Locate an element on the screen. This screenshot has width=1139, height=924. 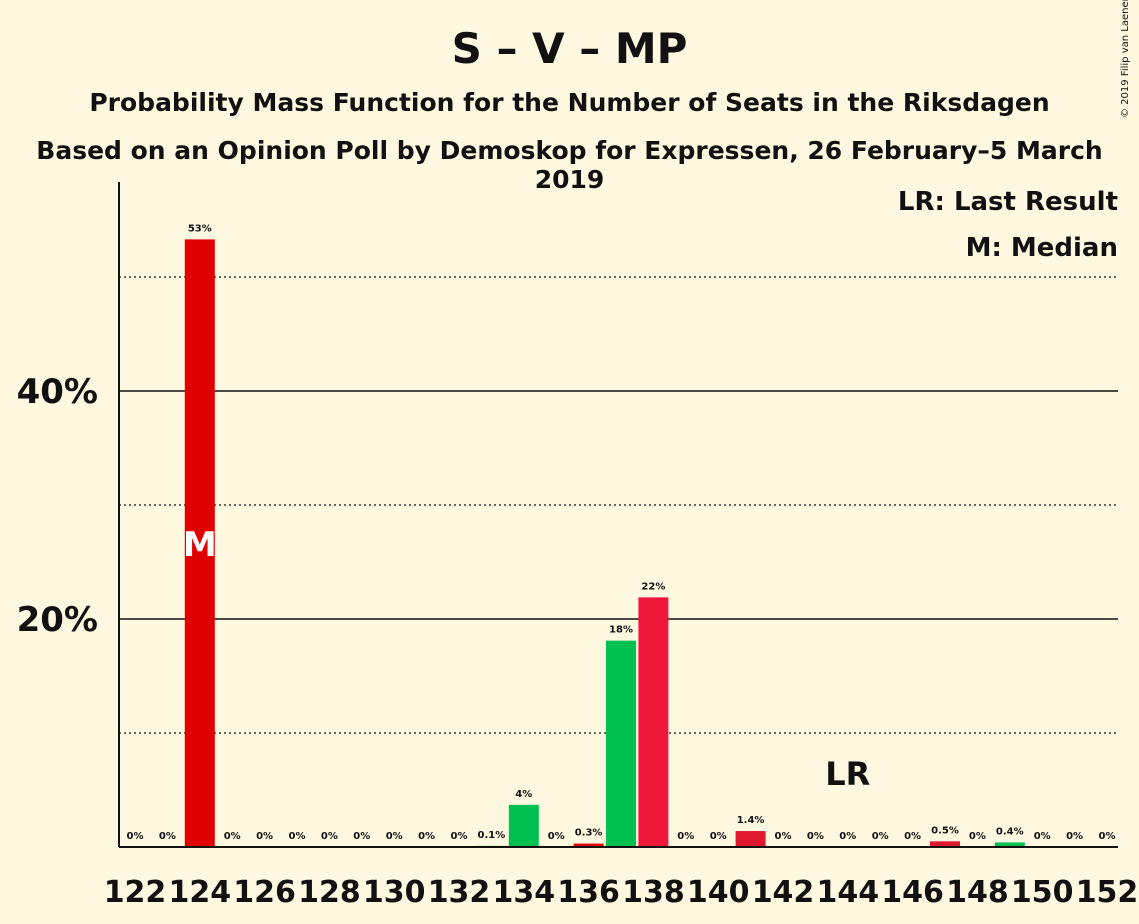
x-tick-label-132: 132 is located at coordinates (459, 892).